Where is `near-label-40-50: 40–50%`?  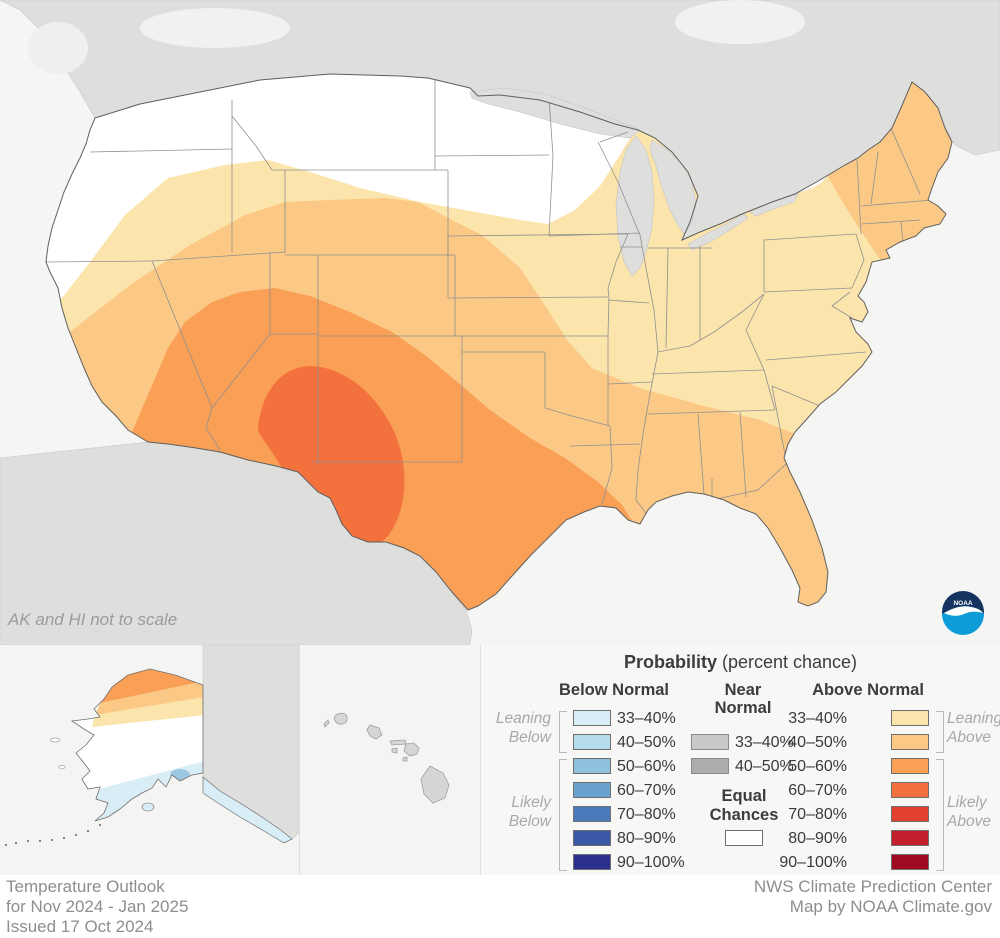 near-label-40-50: 40–50% is located at coordinates (764, 766).